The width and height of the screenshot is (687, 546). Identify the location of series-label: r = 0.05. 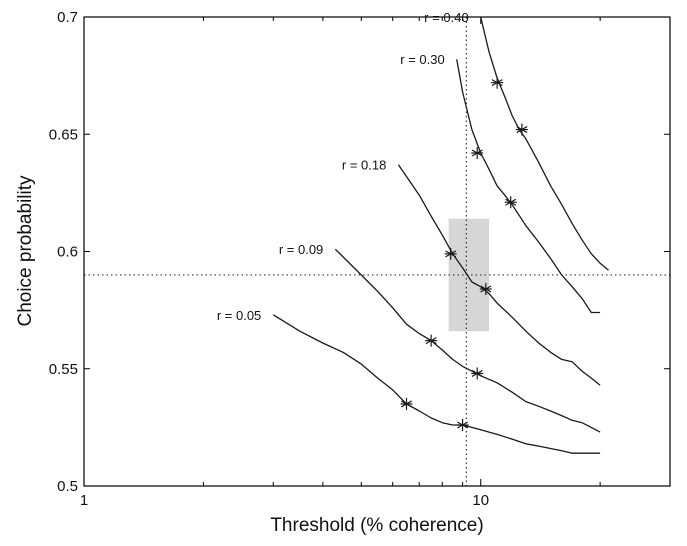
(239, 315).